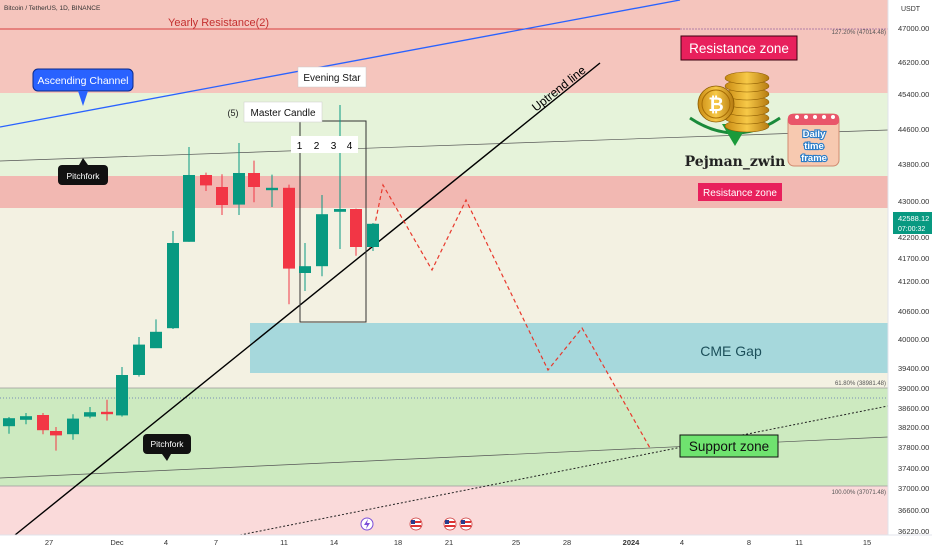 The width and height of the screenshot is (932, 550). I want to click on calendar-line-2: time, so click(814, 146).